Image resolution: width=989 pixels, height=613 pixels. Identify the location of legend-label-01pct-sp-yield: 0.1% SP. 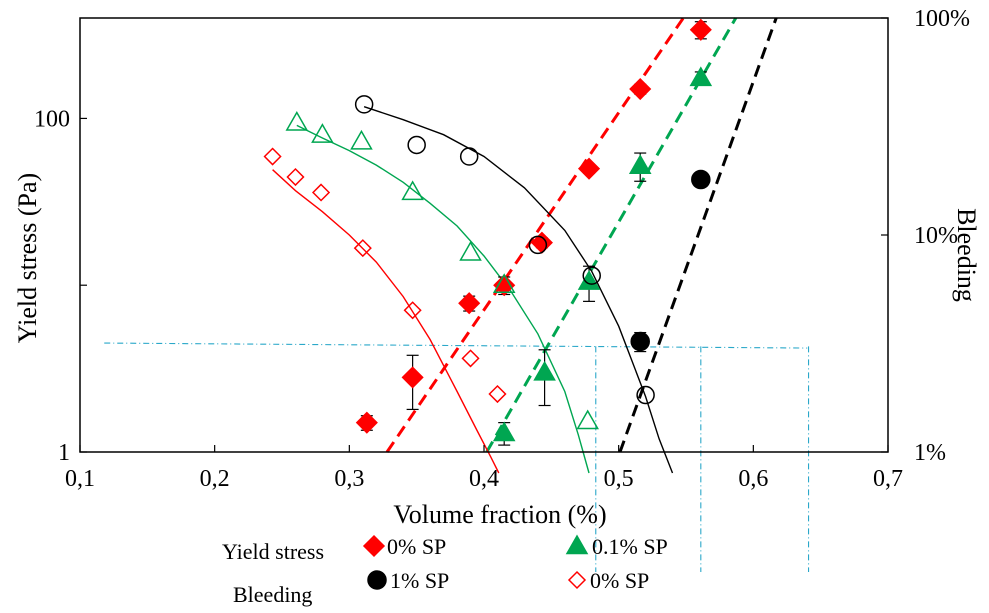
(630, 546).